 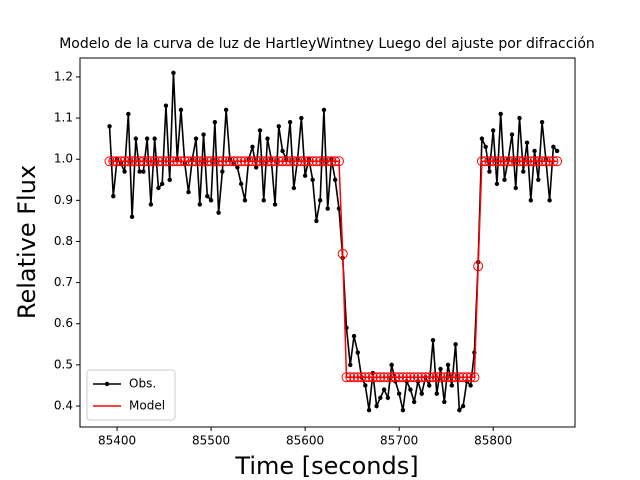 I want to click on x-axis-label: Time [seconds], so click(x=326, y=466).